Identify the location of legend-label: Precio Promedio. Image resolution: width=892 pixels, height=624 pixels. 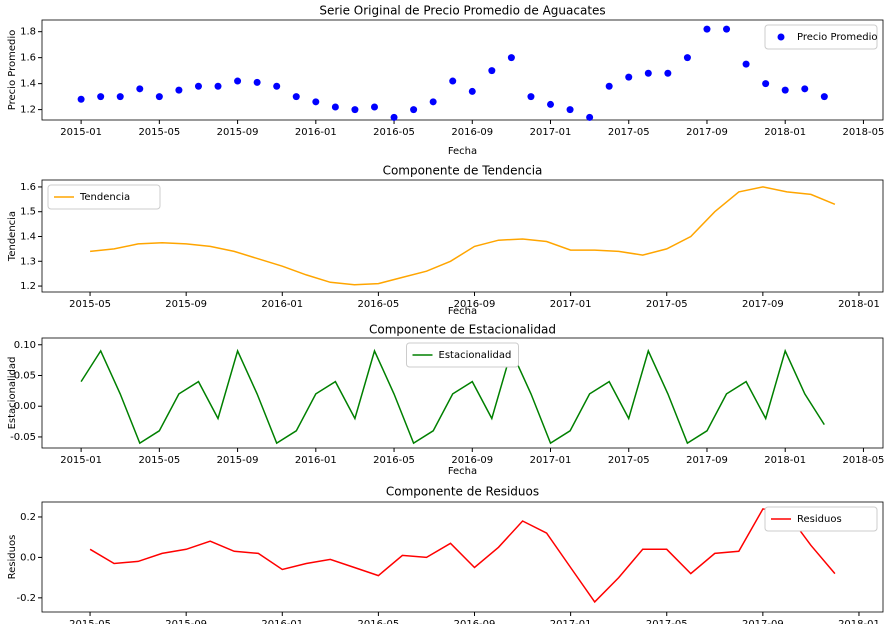
(837, 37).